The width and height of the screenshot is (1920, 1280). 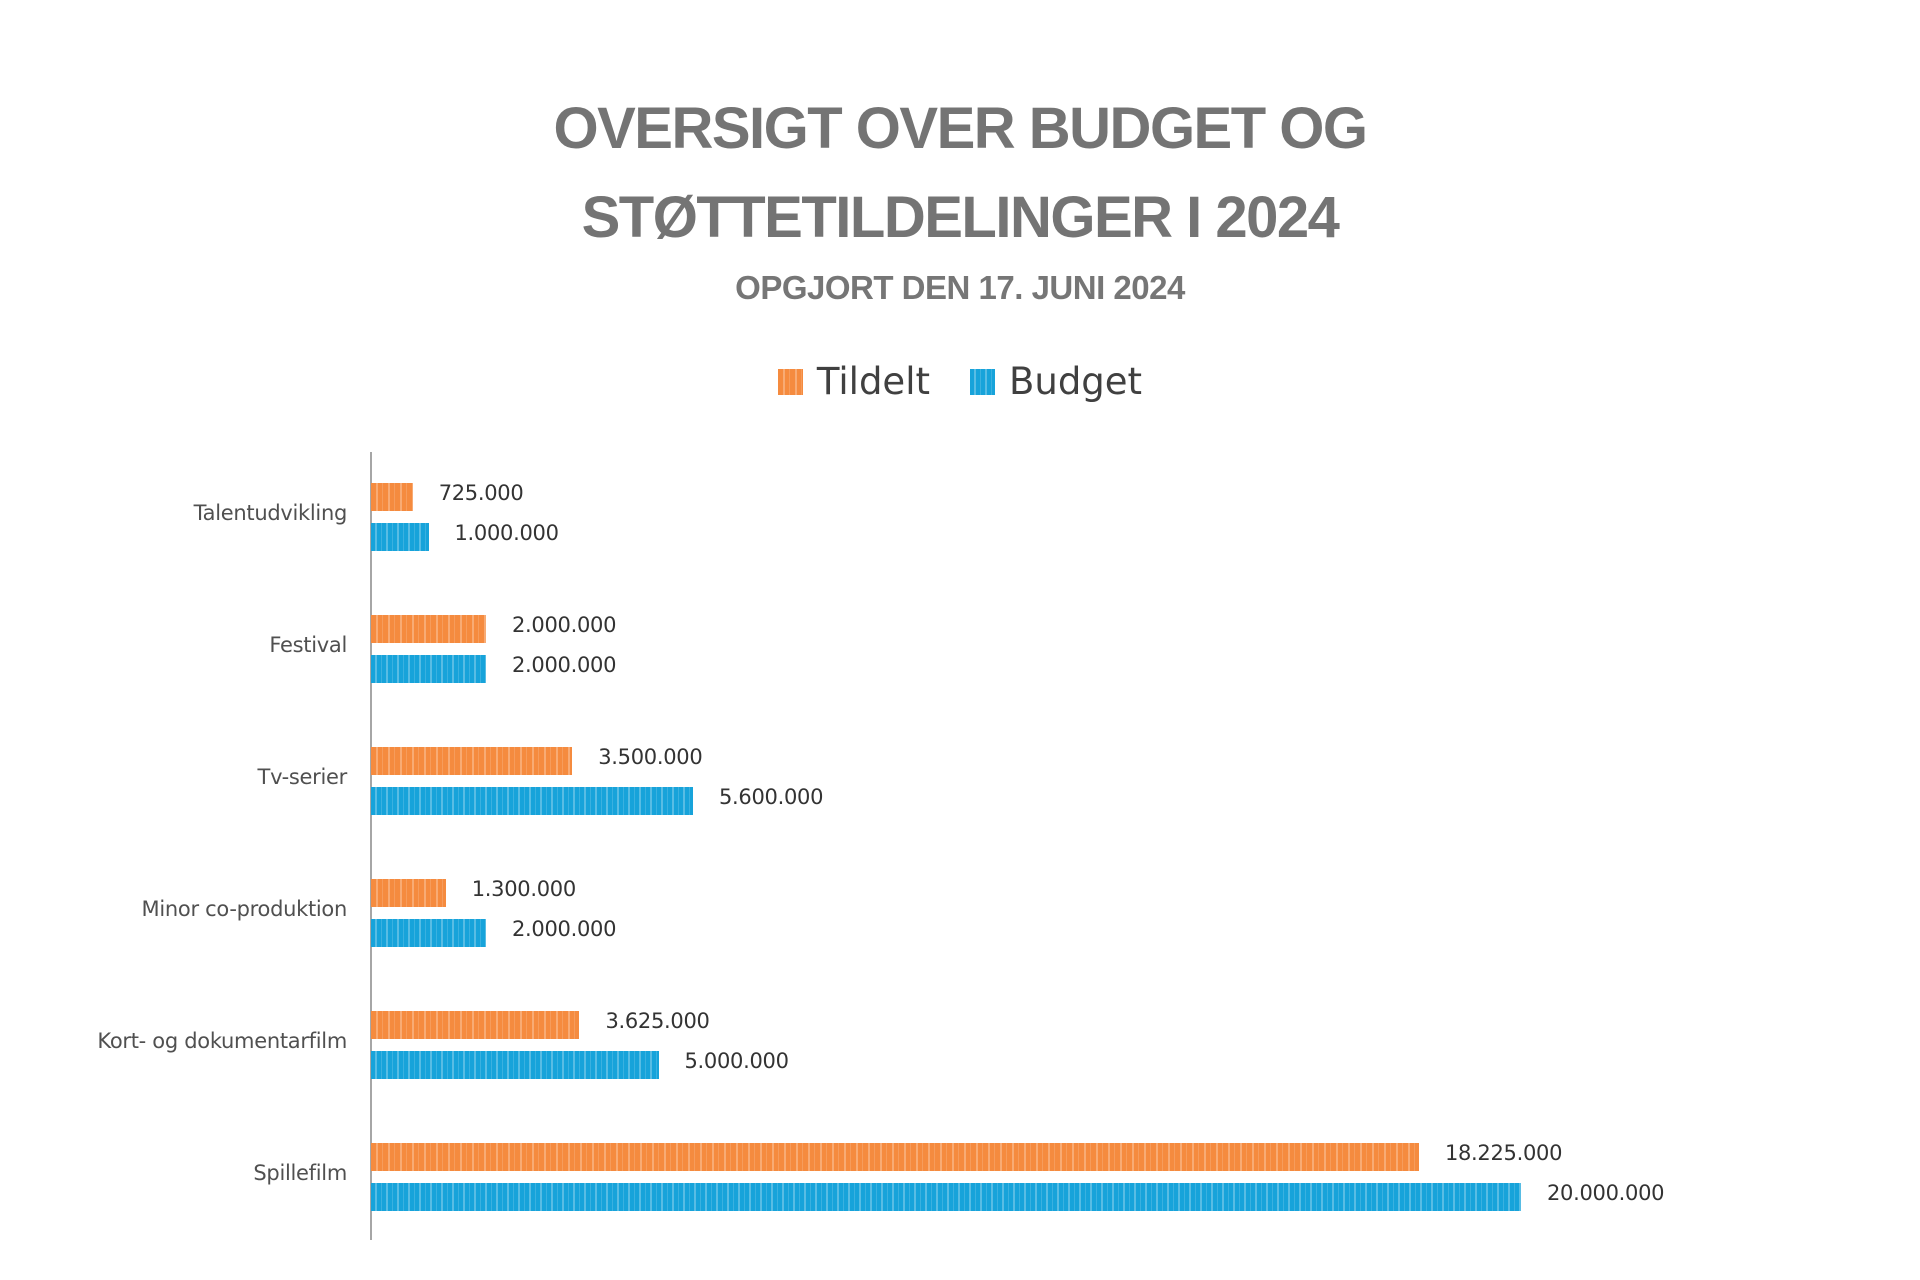 What do you see at coordinates (771, 797) in the screenshot?
I see `data-label-budget-tv-serier: 5.600.000` at bounding box center [771, 797].